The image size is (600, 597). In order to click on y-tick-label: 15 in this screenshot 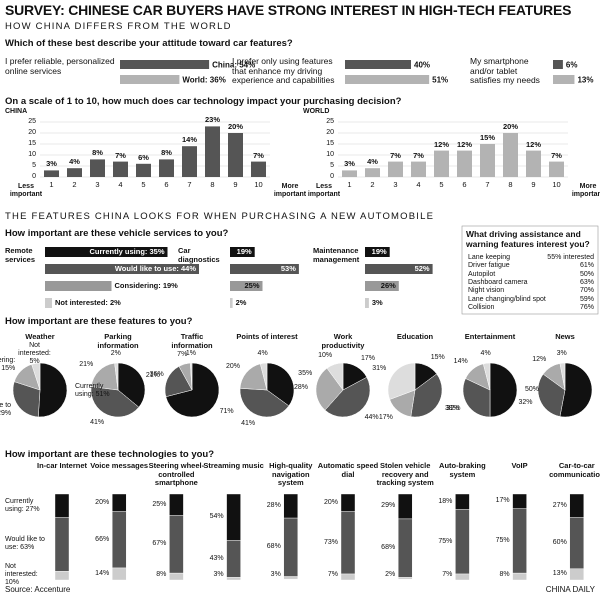, I will do `click(32, 143)`.